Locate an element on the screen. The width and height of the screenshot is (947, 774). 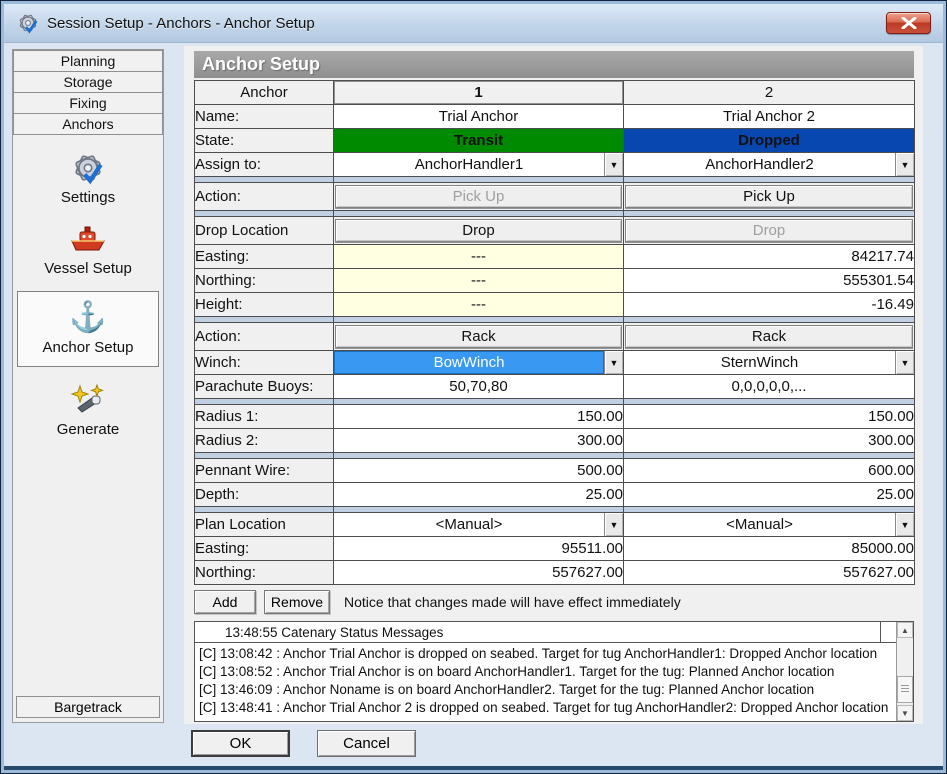
log-header-spacer is located at coordinates (888, 632).